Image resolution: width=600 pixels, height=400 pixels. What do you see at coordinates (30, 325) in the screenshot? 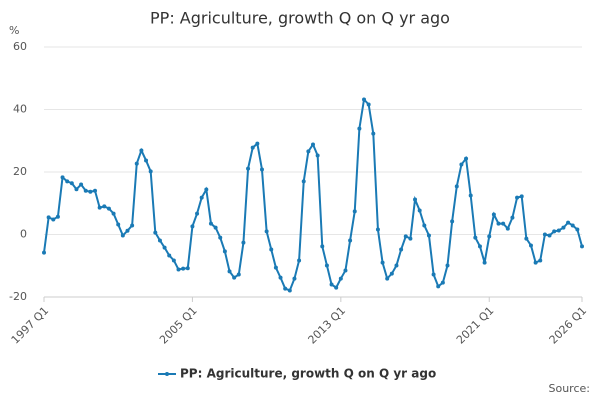
I see `x-tick-label: 1997 Q1` at bounding box center [30, 325].